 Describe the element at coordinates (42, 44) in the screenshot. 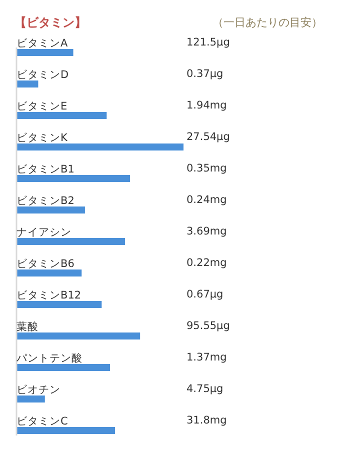

I see `y-tick-label: ビタミンA` at that location.